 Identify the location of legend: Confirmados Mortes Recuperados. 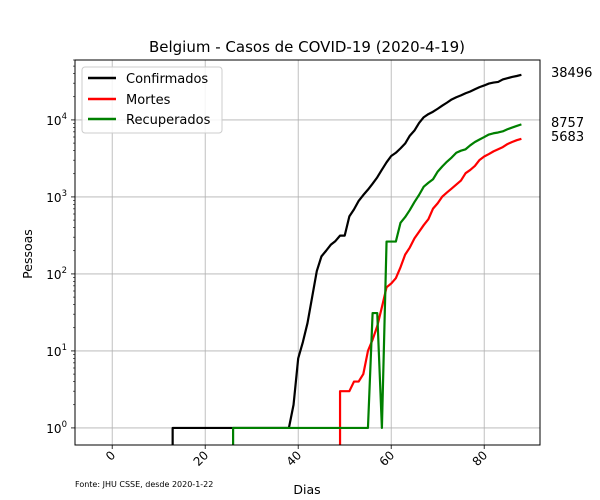
(152, 100).